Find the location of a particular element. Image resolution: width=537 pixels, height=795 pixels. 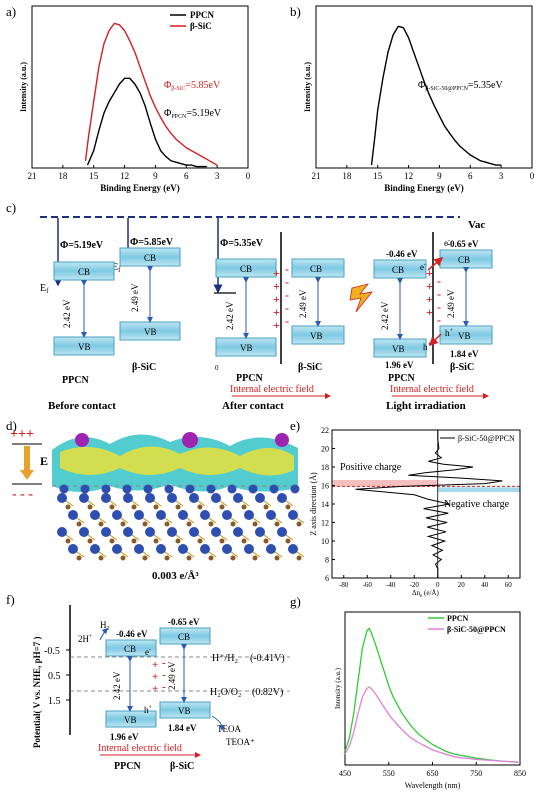

light-irradiation-label: Light irradiation is located at coordinates (426, 406).